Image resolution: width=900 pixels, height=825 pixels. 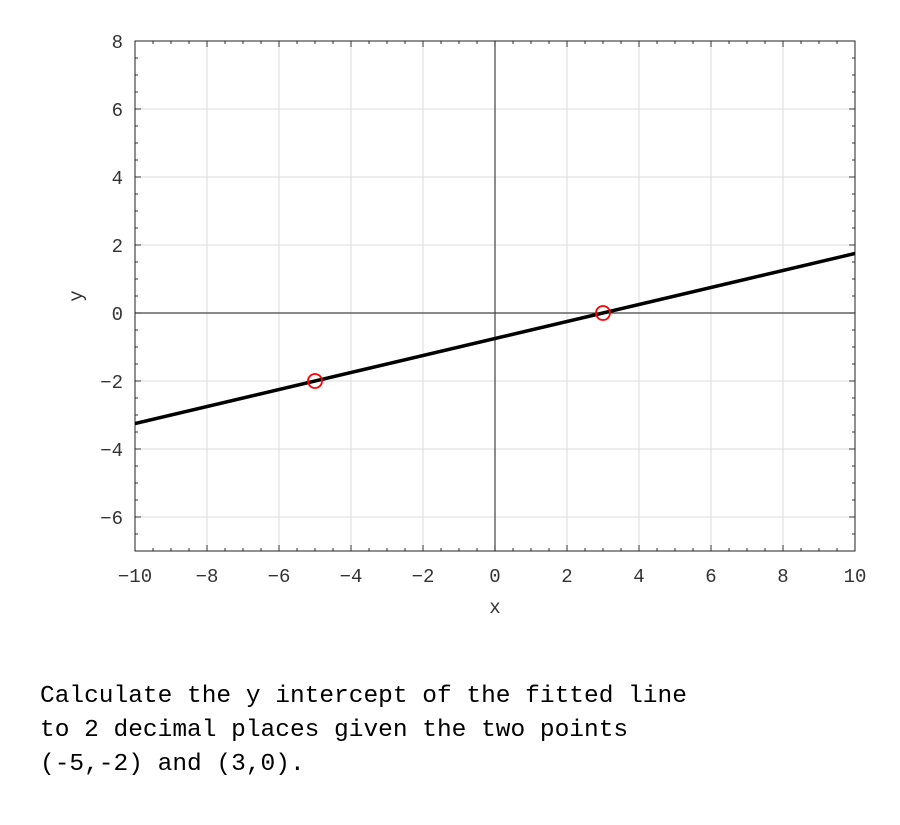 I want to click on x-axis-label: x, so click(x=494, y=608).